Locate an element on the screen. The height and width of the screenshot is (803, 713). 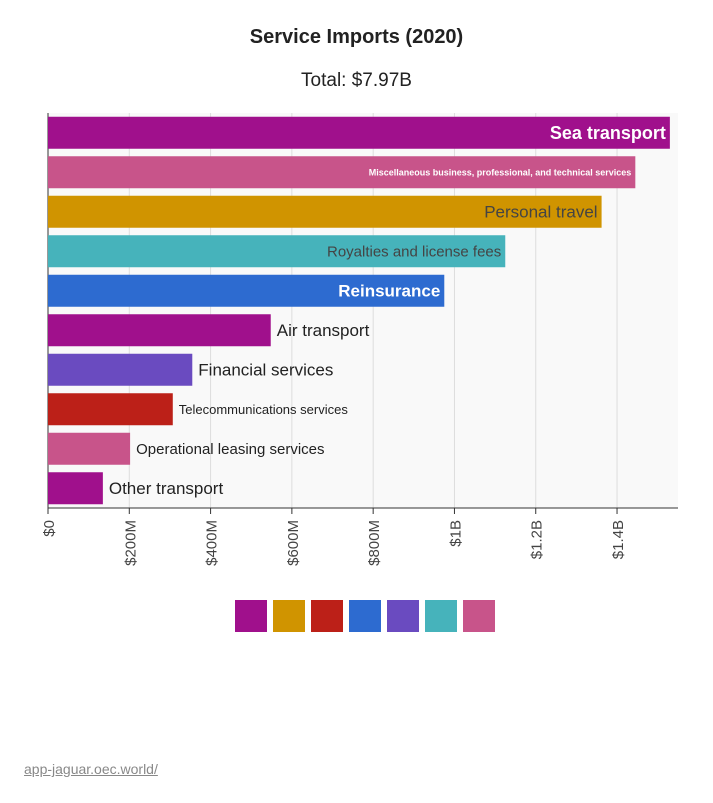
bar-label: Telecommunications services is located at coordinates (264, 409).